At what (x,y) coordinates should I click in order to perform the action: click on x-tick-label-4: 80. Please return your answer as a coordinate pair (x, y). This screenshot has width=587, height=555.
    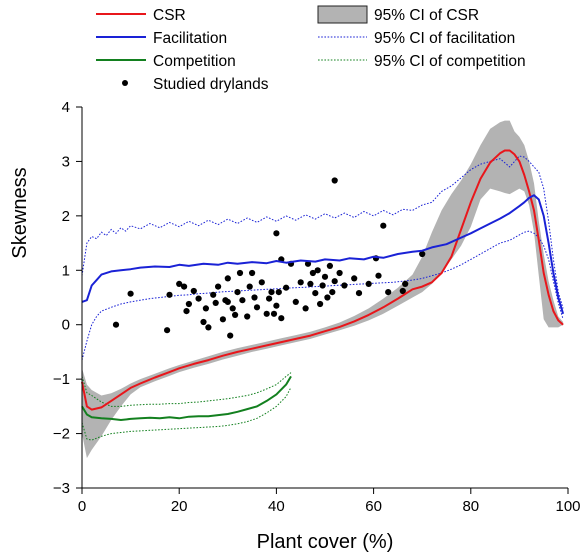
    Looking at the image, I should click on (470, 506).